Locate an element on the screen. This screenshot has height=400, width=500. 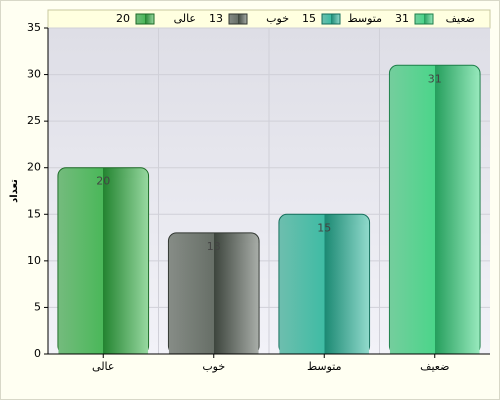
y-tick-label: 15 is located at coordinates (34, 213).